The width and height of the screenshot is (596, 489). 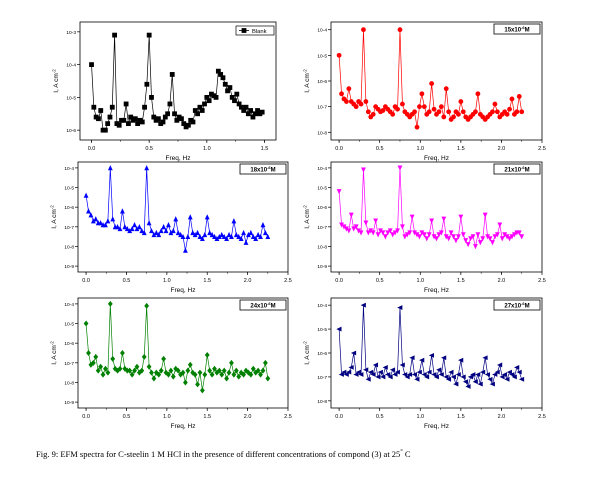 What do you see at coordinates (127, 417) in the screenshot?
I see `x-tick-label: 0.5` at bounding box center [127, 417].